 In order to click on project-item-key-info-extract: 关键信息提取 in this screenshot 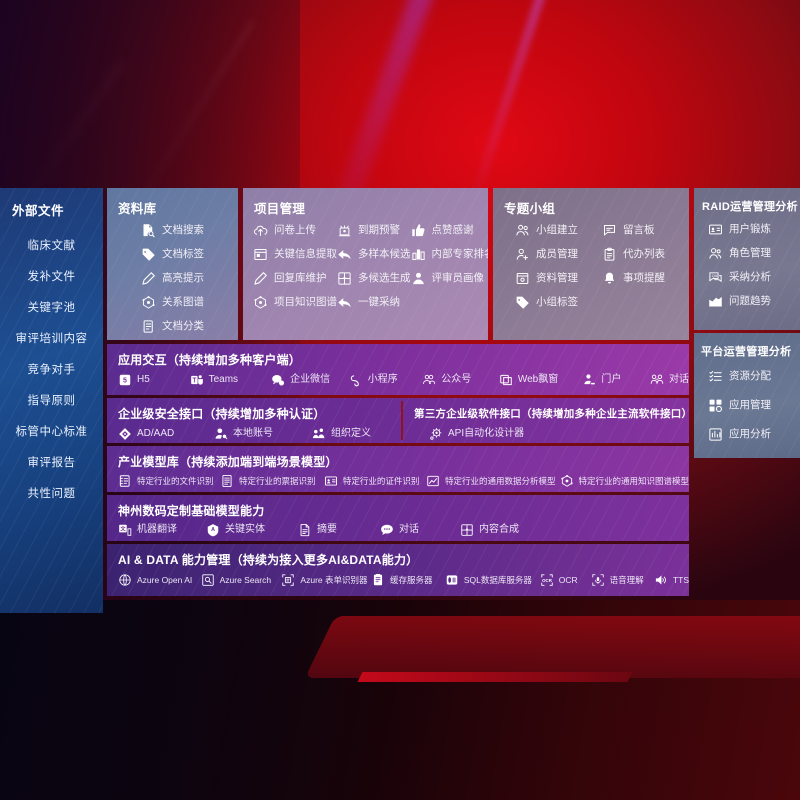, I will do `click(295, 254)`.